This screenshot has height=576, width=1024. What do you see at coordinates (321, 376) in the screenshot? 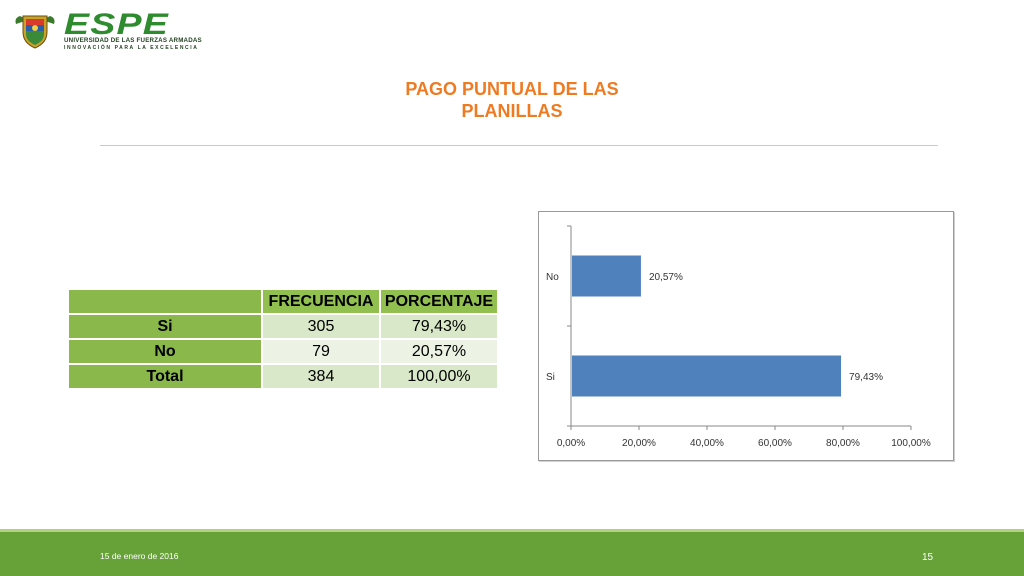
I see `cell-frecuencia: 384` at bounding box center [321, 376].